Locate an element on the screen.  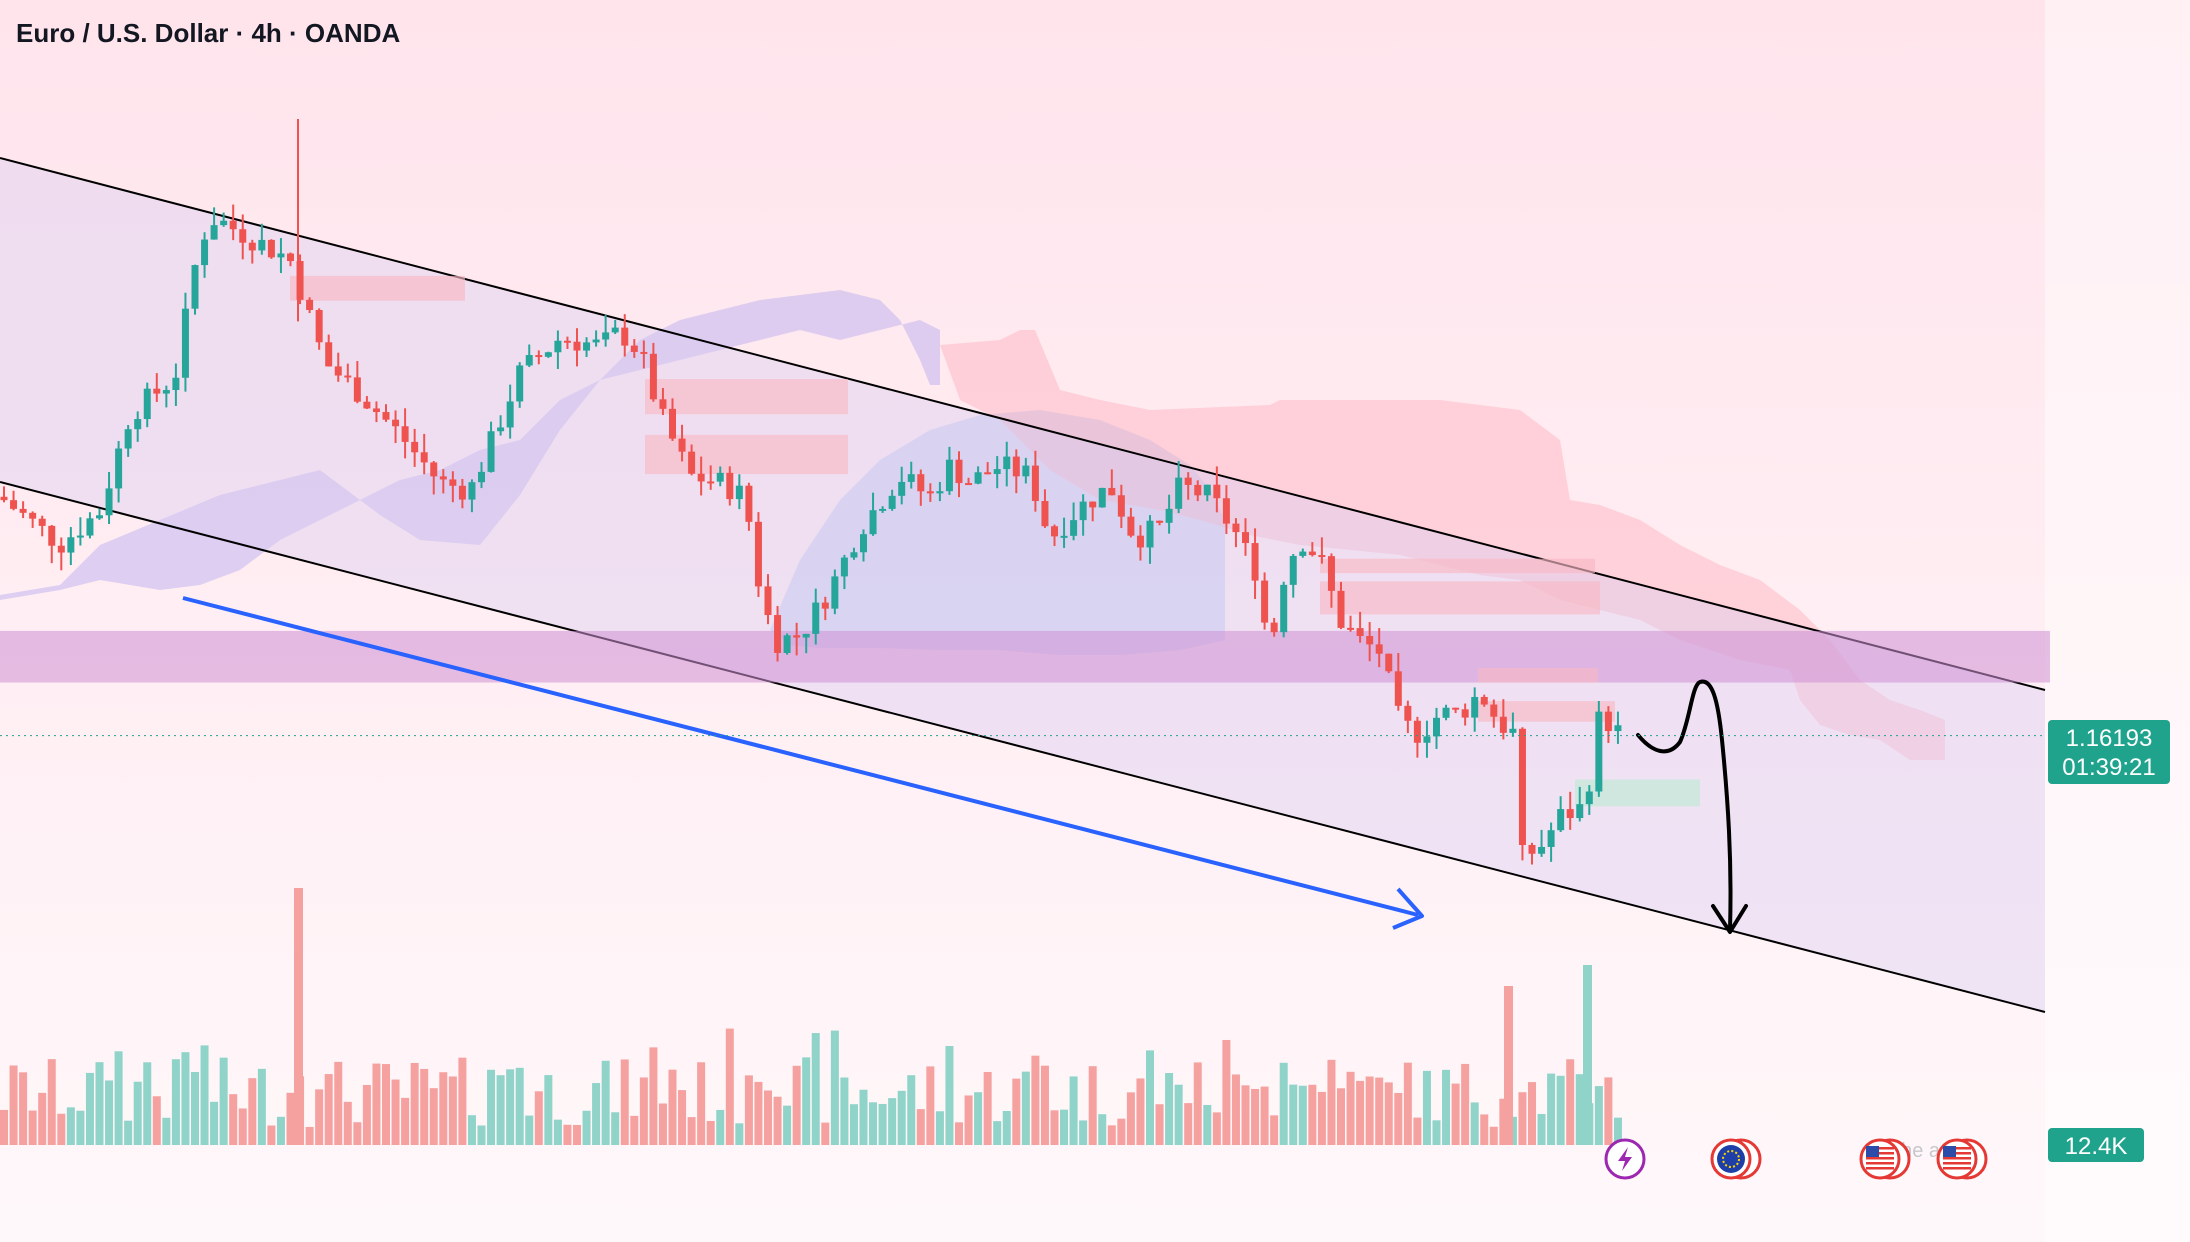
lightning-icon-bolt is located at coordinates (1625, 1159).